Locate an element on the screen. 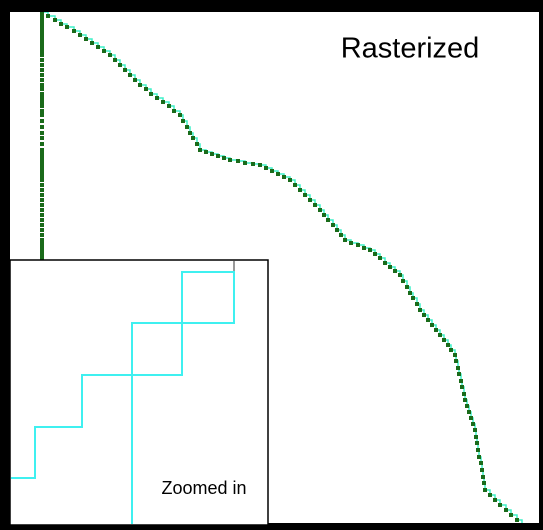  frame-left is located at coordinates (5, 265).